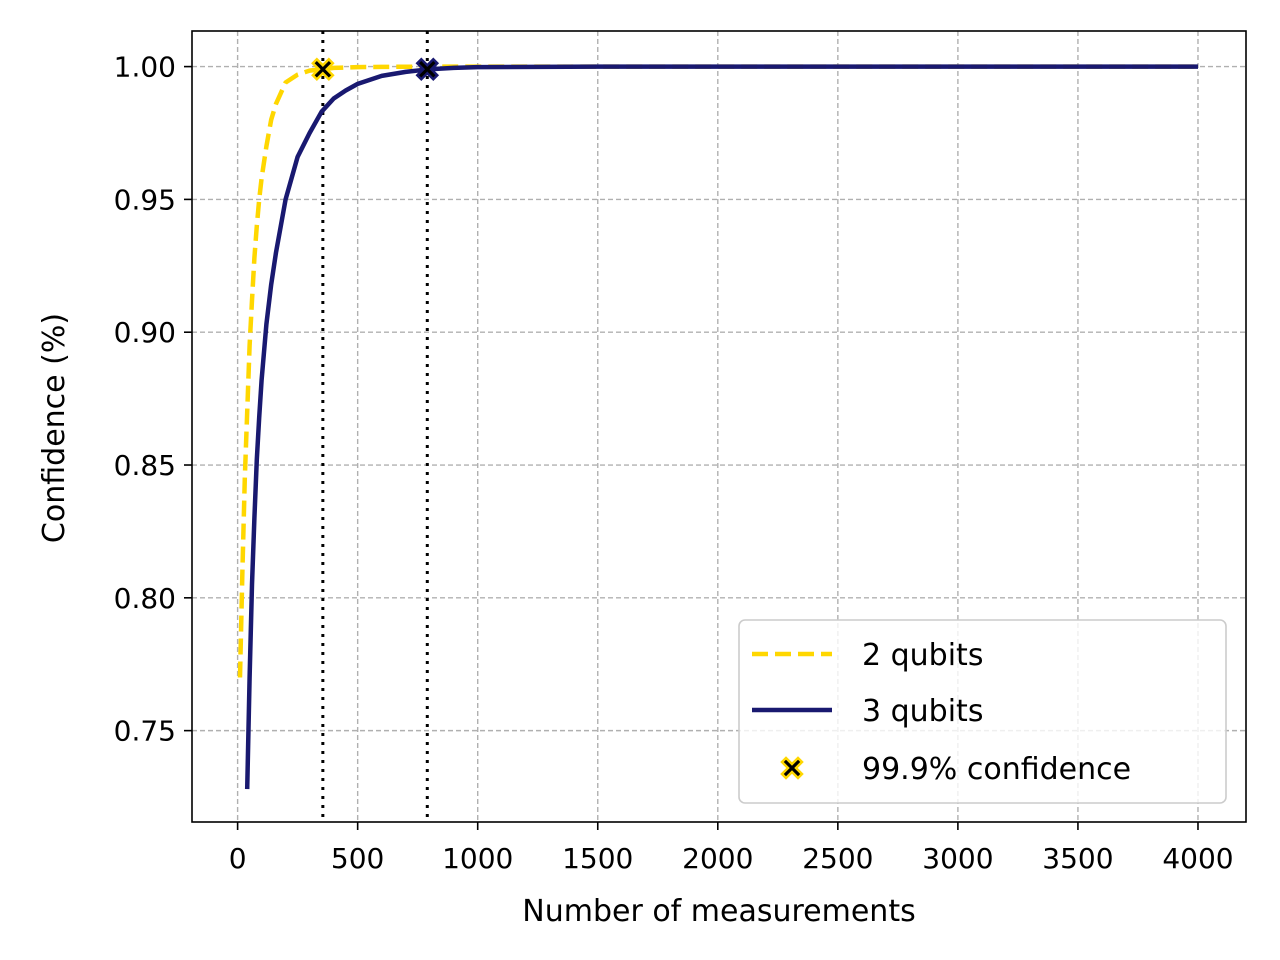 Image resolution: width=1280 pixels, height=960 pixels. I want to click on y-tick-label: 0.85, so click(145, 465).